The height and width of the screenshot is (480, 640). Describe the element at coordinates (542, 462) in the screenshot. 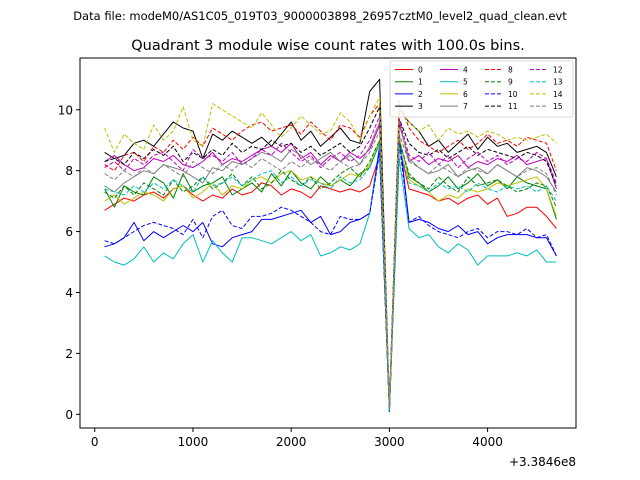

I see `x-offset-label: +3.3846e8` at that location.